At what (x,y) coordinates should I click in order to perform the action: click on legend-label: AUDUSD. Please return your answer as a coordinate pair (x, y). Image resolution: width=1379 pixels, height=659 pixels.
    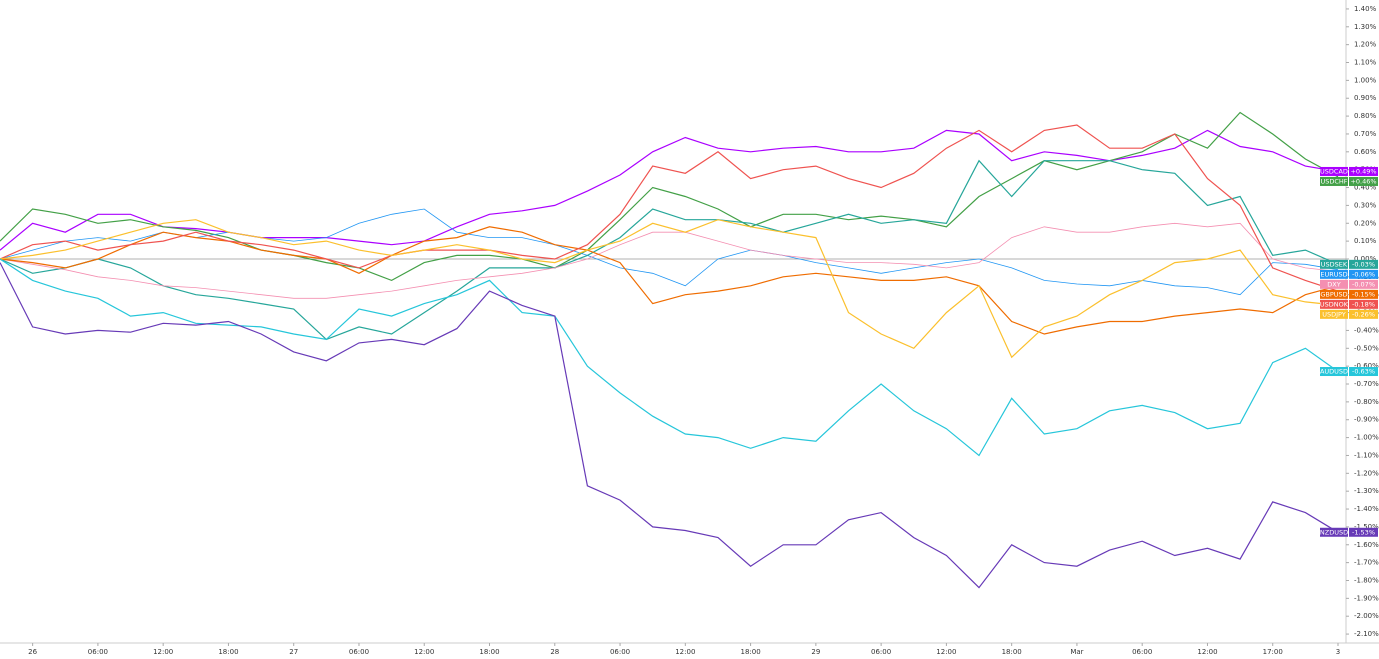
    Looking at the image, I should click on (1334, 372).